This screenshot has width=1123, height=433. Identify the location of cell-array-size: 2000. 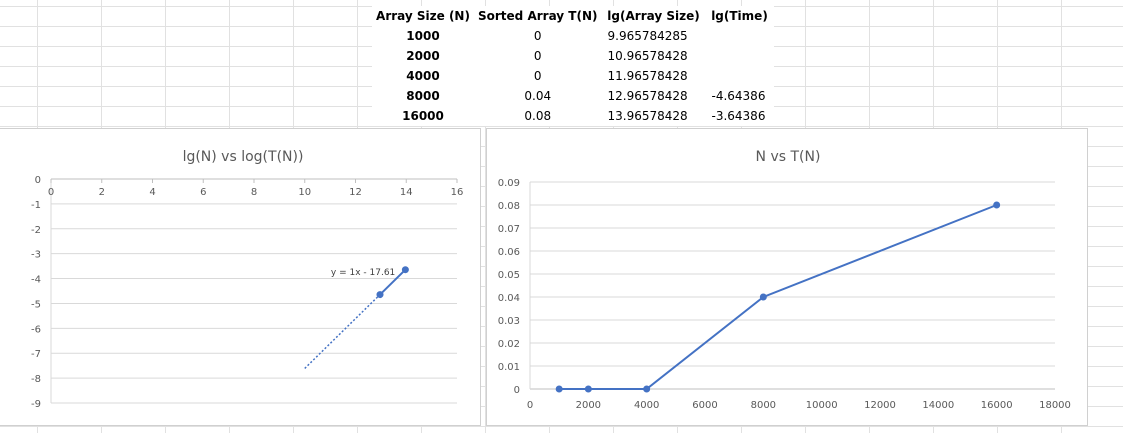
(423, 56).